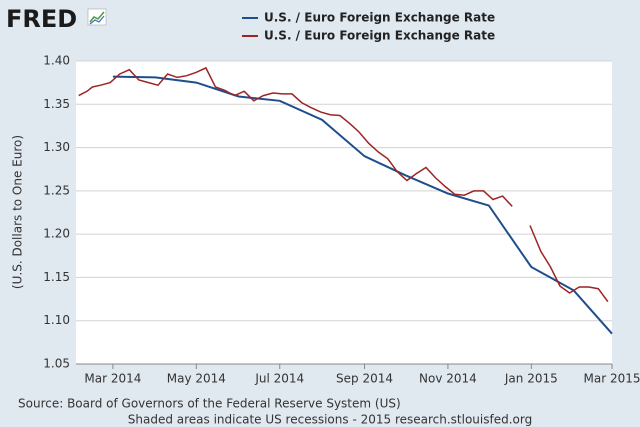  What do you see at coordinates (56, 104) in the screenshot?
I see `y-tick-label: 1.35` at bounding box center [56, 104].